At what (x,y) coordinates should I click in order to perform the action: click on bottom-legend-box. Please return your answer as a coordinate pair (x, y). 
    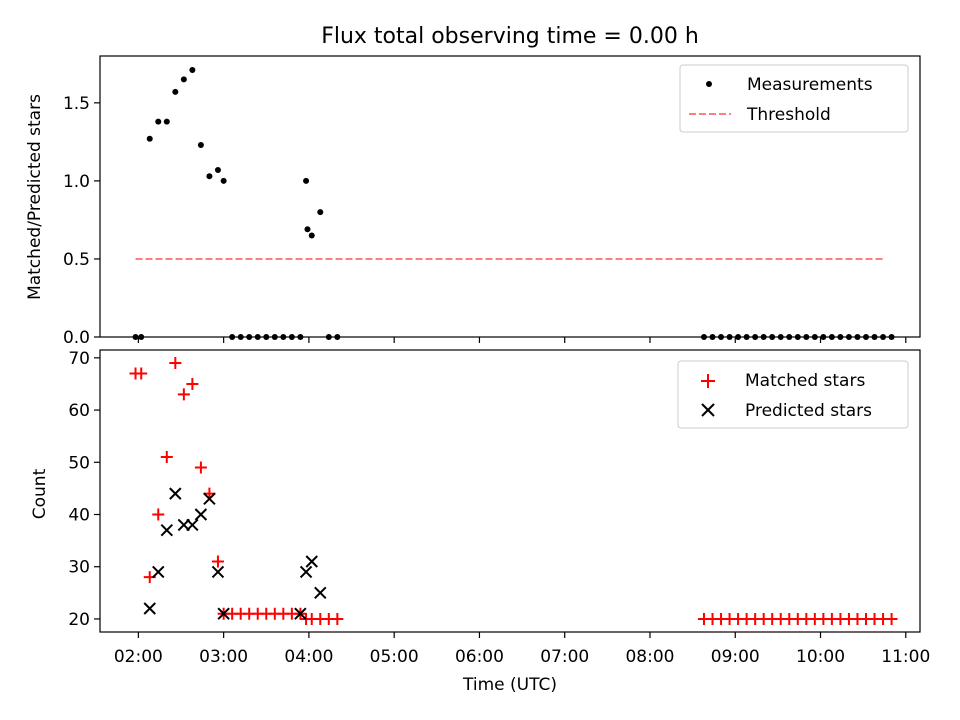
    Looking at the image, I should click on (793, 394).